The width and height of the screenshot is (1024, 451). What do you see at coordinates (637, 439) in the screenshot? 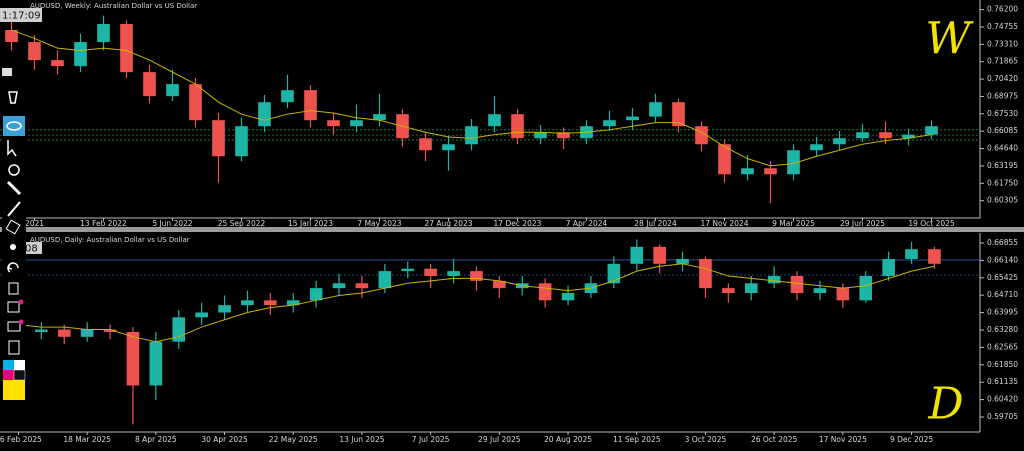
I see `x-tick-label: 11 Sep 2025` at bounding box center [637, 439].